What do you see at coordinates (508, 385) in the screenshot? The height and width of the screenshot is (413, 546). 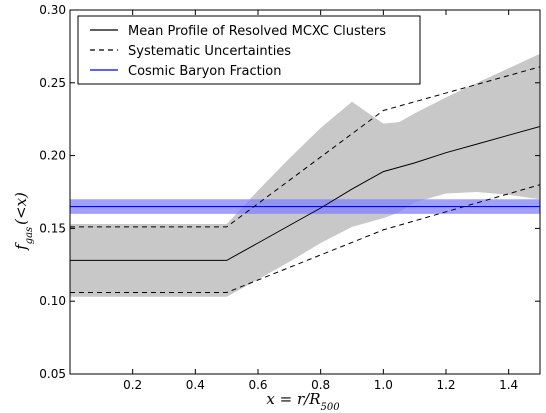 I see `x-tick-label: 1.4` at bounding box center [508, 385].